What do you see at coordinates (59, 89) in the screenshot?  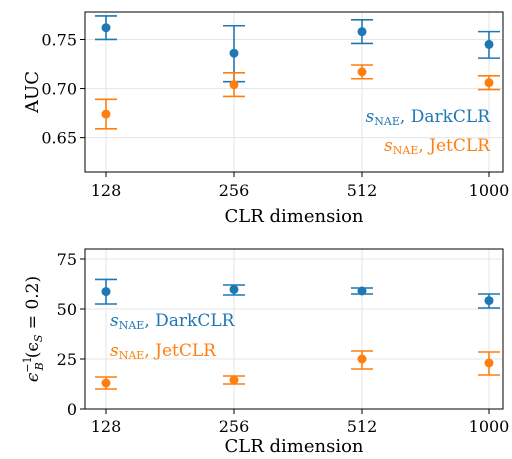 I see `auc-y-tick-label: 0.70` at bounding box center [59, 89].